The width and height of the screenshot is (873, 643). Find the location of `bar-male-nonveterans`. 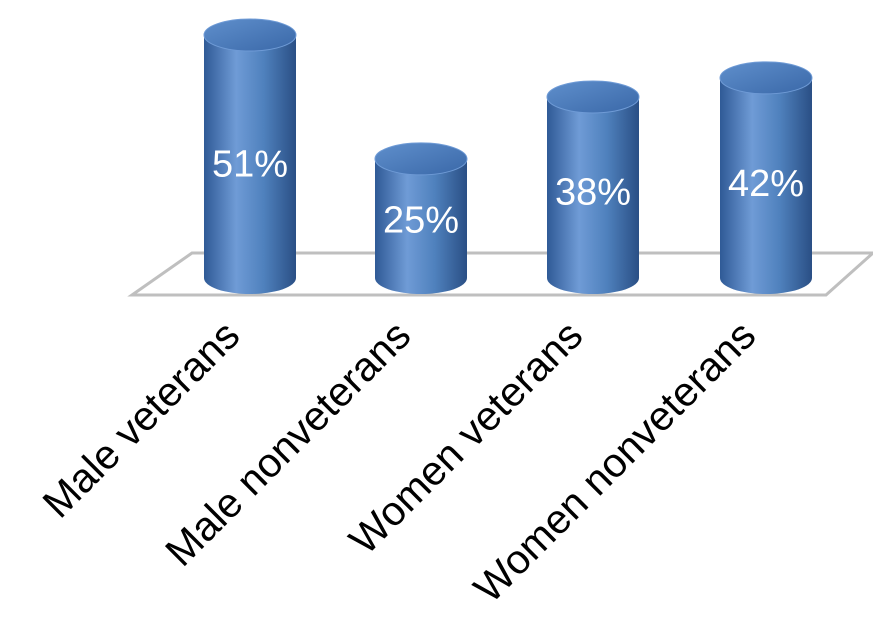

bar-male-nonveterans is located at coordinates (421, 218).